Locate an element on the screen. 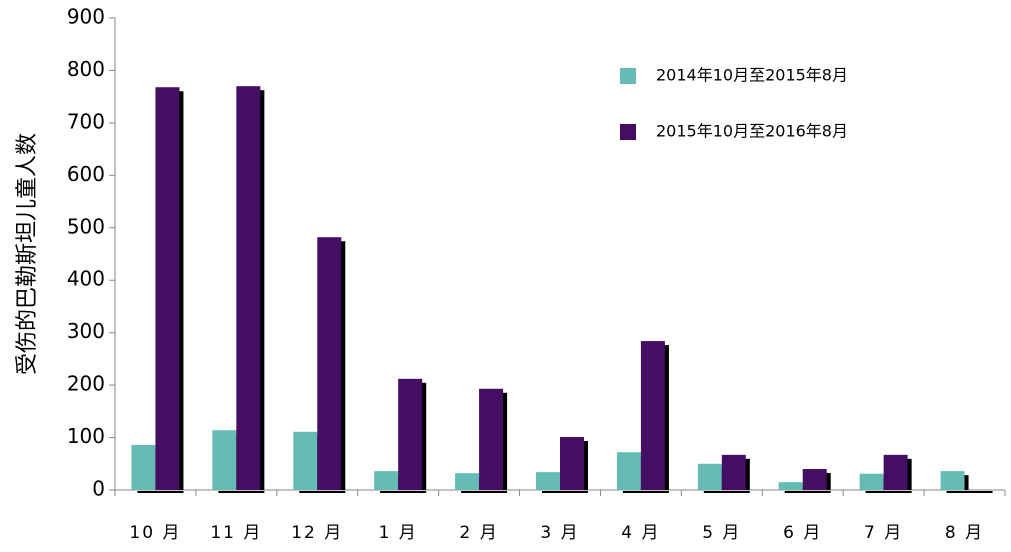  y-tick-label: 200 is located at coordinates (86, 384).